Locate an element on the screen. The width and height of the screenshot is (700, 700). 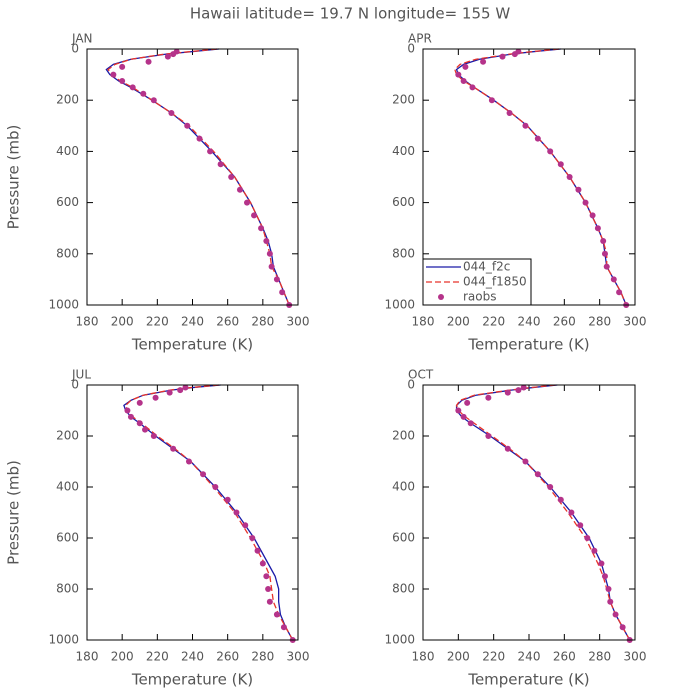
y-axis-label: Pressure (mb) is located at coordinates (14, 177).